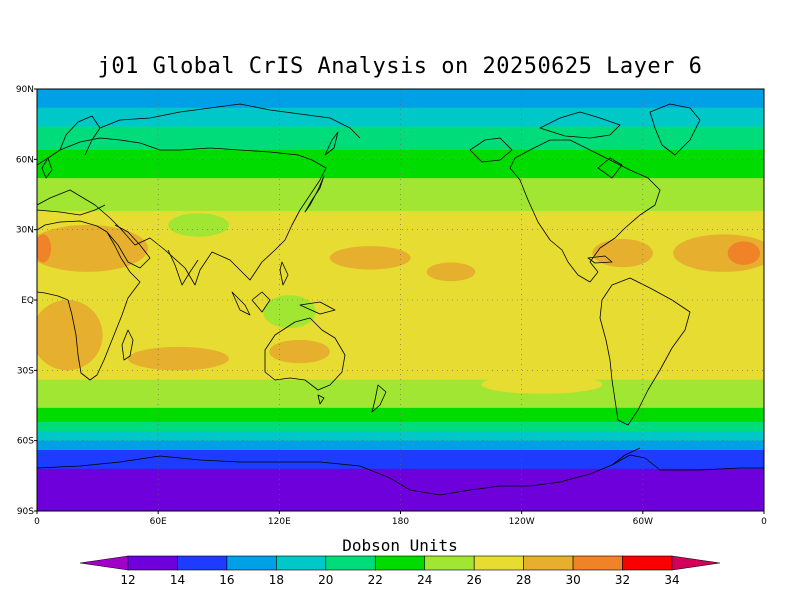 This screenshot has width=800, height=600. Describe the element at coordinates (610, 168) in the screenshot. I see `coastline-hudson` at that location.